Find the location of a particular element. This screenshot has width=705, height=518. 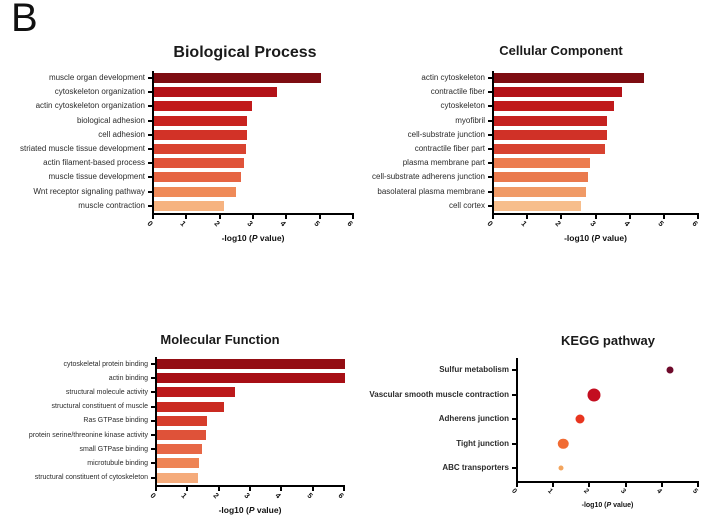

chart-title: KEGG pathway is located at coordinates (608, 340).